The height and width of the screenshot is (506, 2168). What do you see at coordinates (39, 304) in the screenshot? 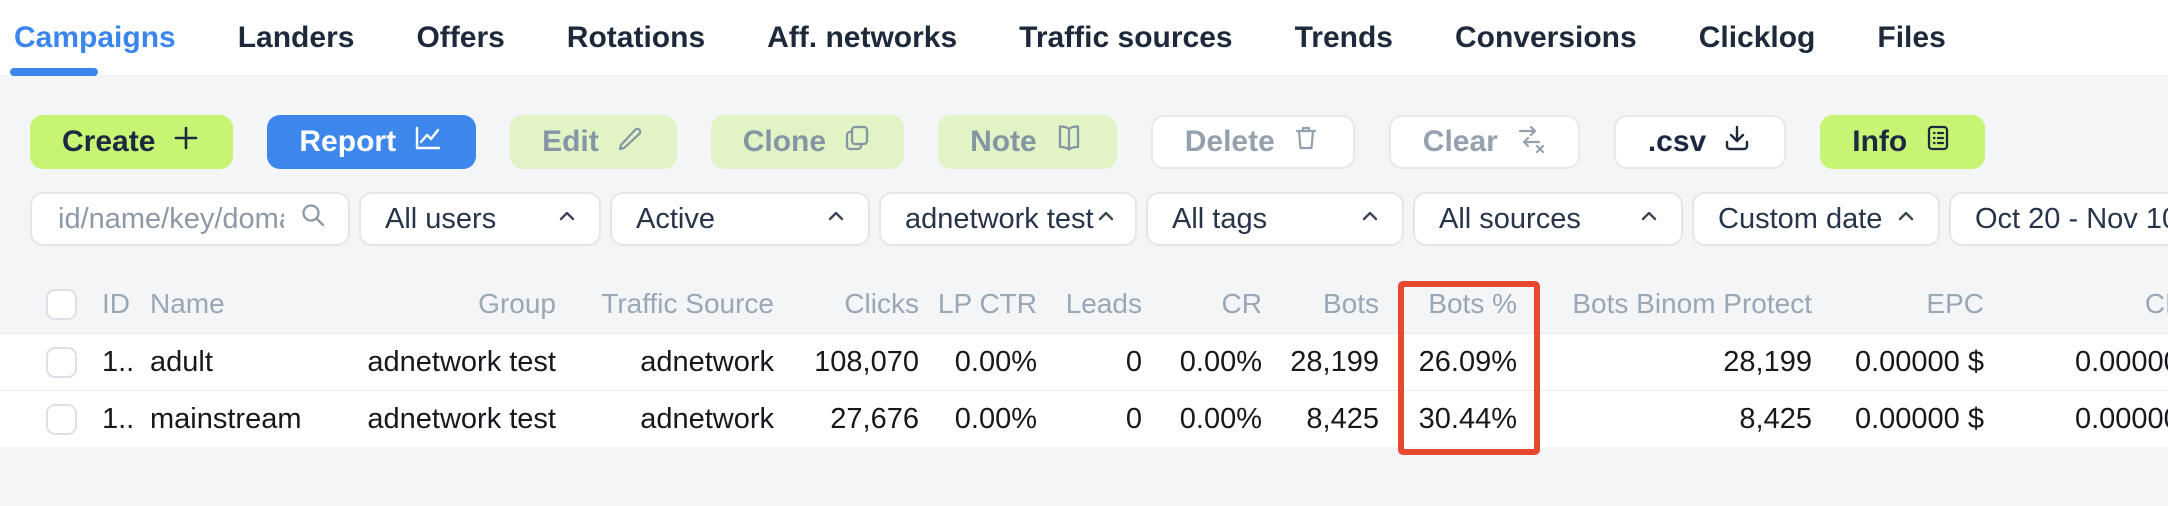
I see `select-all-cell` at bounding box center [39, 304].